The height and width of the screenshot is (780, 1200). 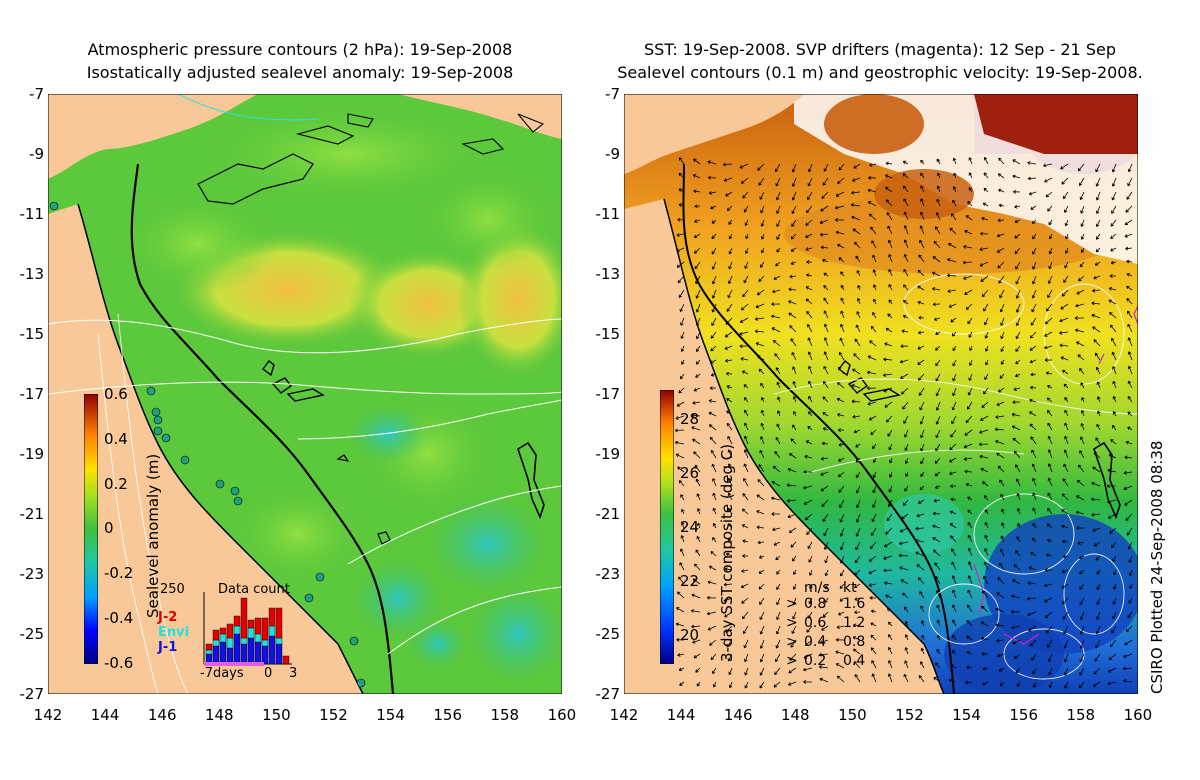 What do you see at coordinates (1081, 715) in the screenshot?
I see `lon-tick-label: 158` at bounding box center [1081, 715].